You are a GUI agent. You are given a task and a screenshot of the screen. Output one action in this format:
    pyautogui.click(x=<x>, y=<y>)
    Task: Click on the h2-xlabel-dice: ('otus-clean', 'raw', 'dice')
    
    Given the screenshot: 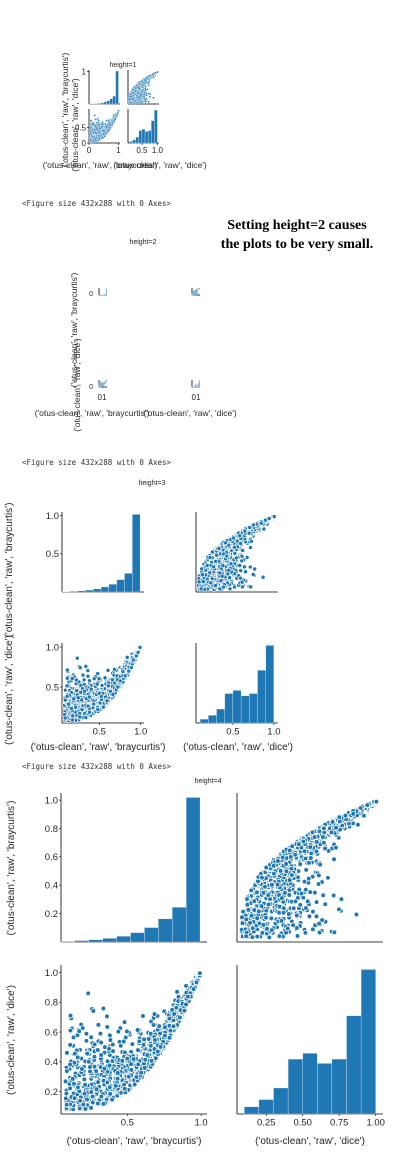 What is the action you would take?
    pyautogui.click(x=190, y=413)
    